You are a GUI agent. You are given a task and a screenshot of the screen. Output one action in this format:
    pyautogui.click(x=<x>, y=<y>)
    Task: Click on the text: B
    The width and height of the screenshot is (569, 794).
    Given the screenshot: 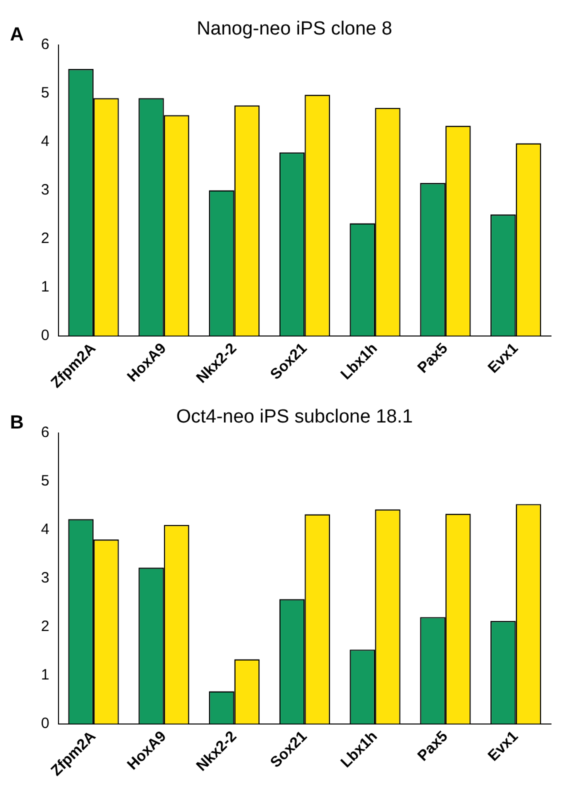 What is the action you would take?
    pyautogui.click(x=17, y=423)
    